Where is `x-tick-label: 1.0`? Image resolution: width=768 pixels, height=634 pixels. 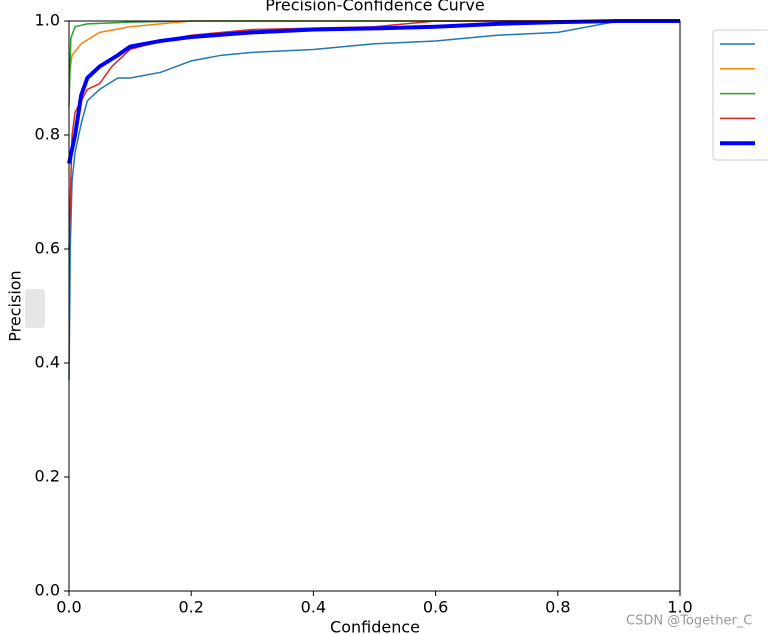 x-tick-label: 1.0 is located at coordinates (679, 607).